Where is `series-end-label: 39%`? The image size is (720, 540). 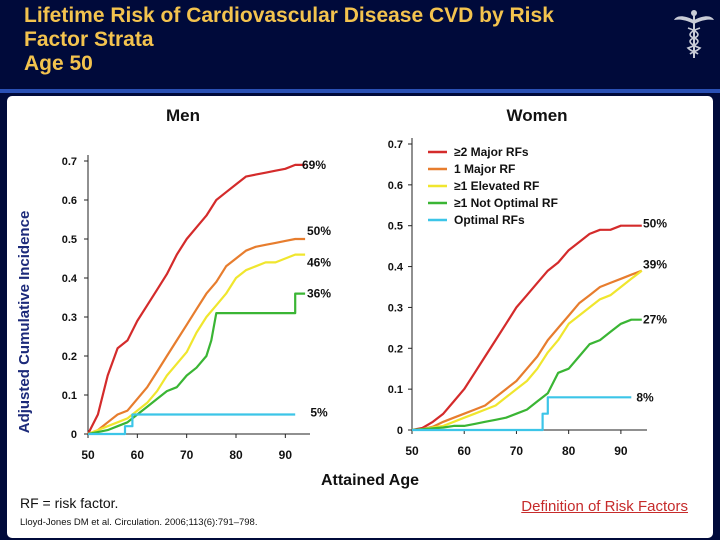 series-end-label: 39% is located at coordinates (655, 265).